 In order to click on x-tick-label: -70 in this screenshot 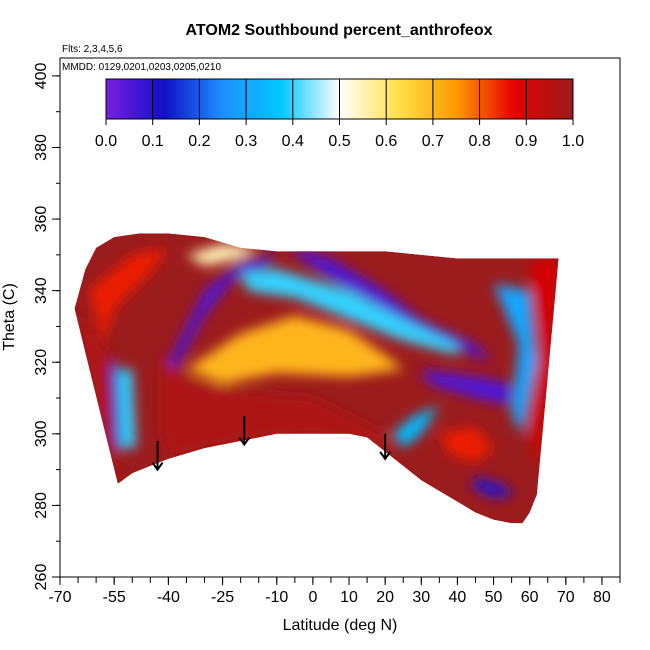, I will do `click(59, 597)`.